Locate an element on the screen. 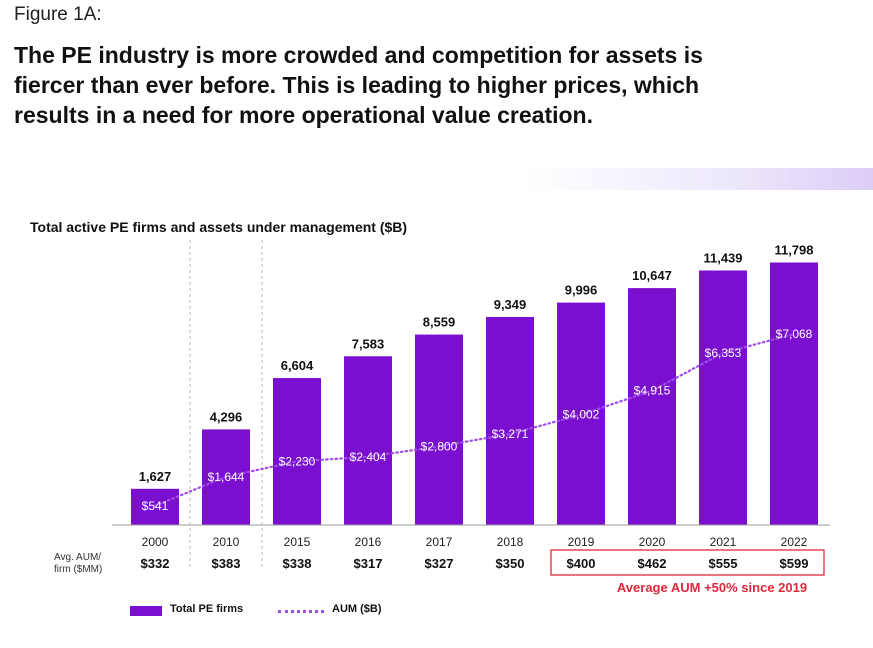  bar-label-2010: 4,296 is located at coordinates (226, 416).